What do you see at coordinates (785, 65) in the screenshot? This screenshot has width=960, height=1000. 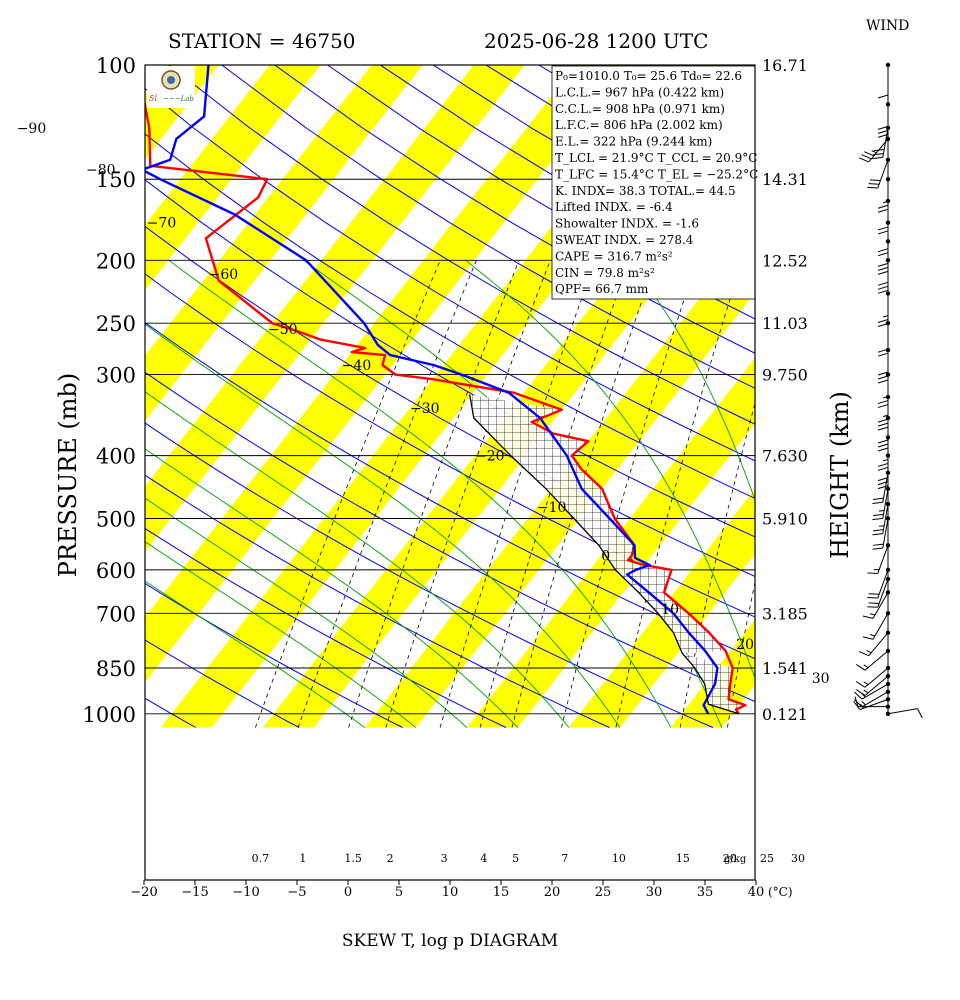 I see `height-tick-label: 16.71` at bounding box center [785, 65].